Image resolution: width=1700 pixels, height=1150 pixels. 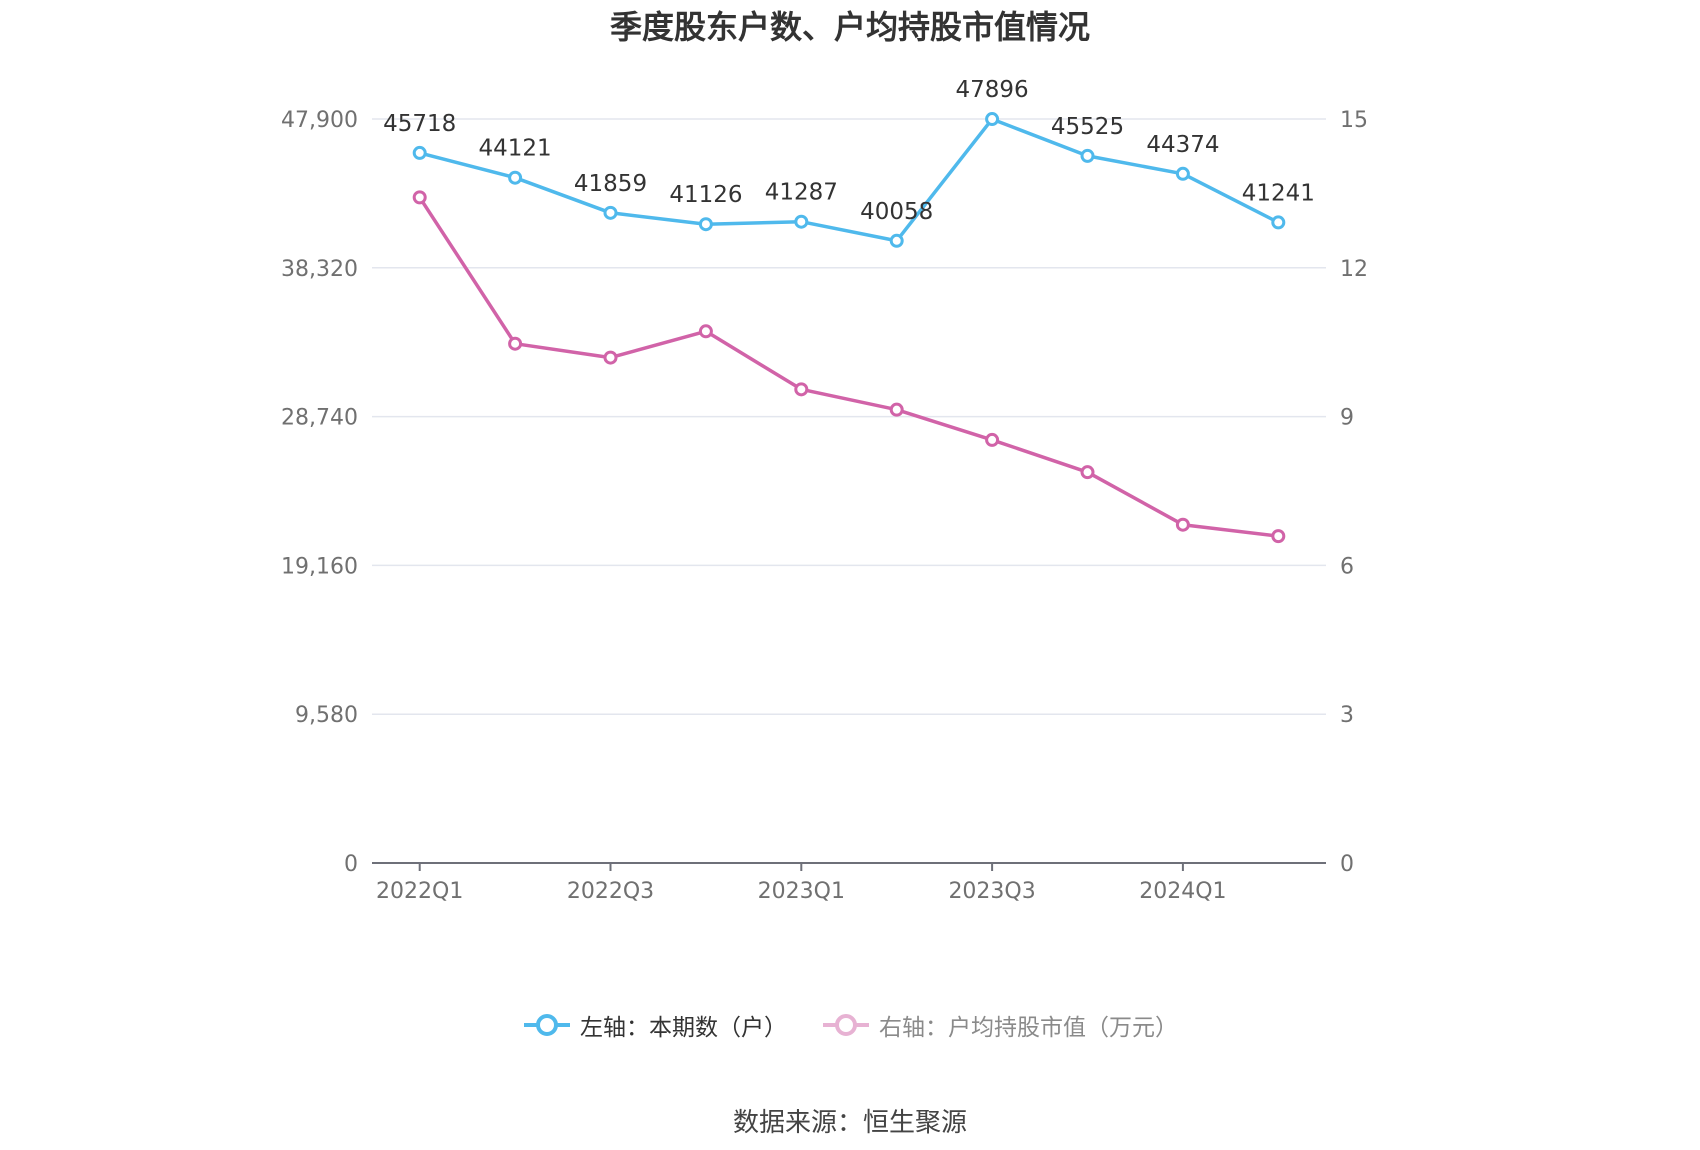 What do you see at coordinates (1347, 418) in the screenshot?
I see `right-axis-tick-label: 9` at bounding box center [1347, 418].